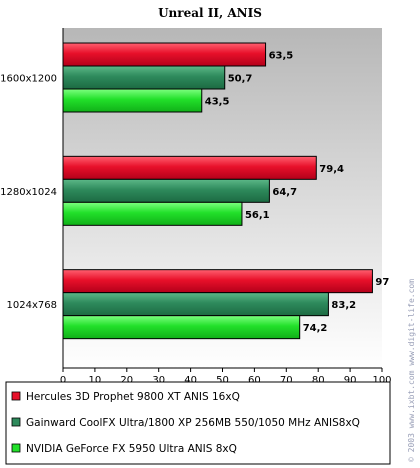 The width and height of the screenshot is (420, 468). Describe the element at coordinates (286, 380) in the screenshot. I see `x-tick-label-70: 70` at that location.